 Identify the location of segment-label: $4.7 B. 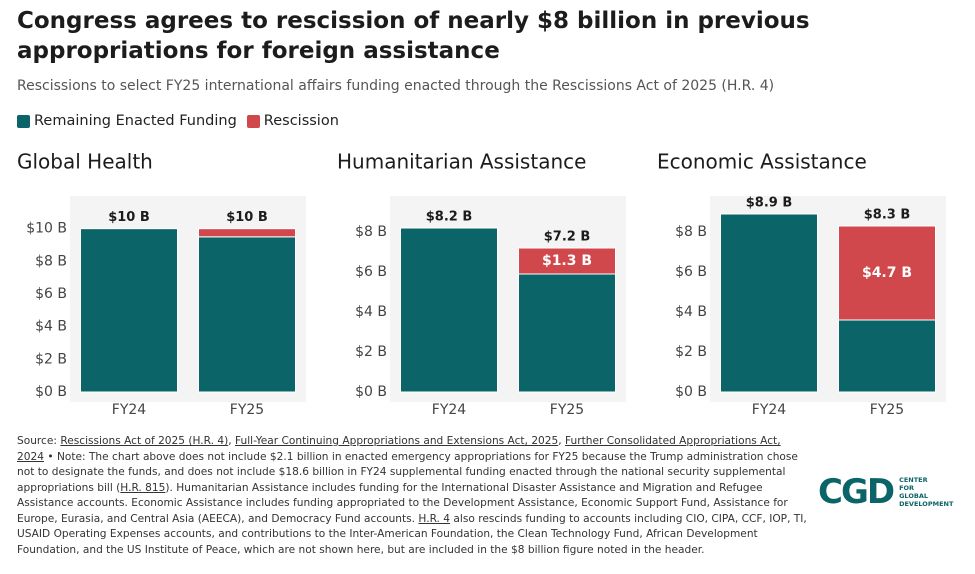
(887, 273).